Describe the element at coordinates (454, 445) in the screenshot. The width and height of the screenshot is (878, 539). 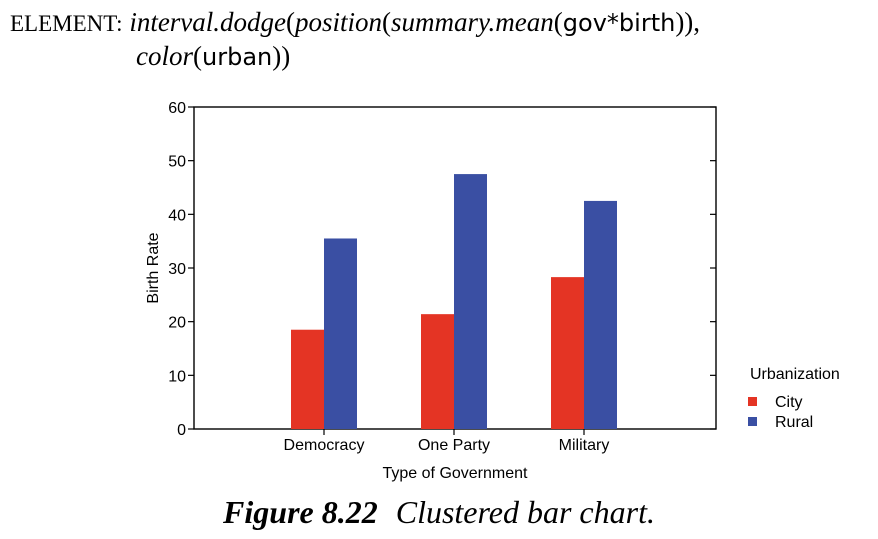
I see `x-tick-label: One Party` at that location.